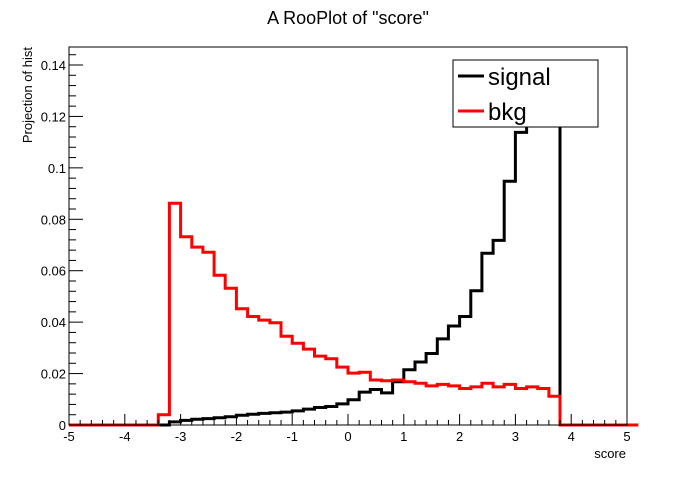  I want to click on y-tick-label: 0.12, so click(53, 116).